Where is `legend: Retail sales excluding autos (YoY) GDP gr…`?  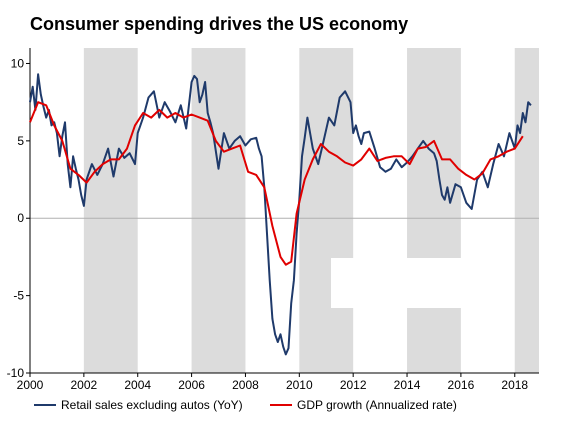
legend: Retail sales excluding autos (YoY) GDP gr… is located at coordinates (245, 405).